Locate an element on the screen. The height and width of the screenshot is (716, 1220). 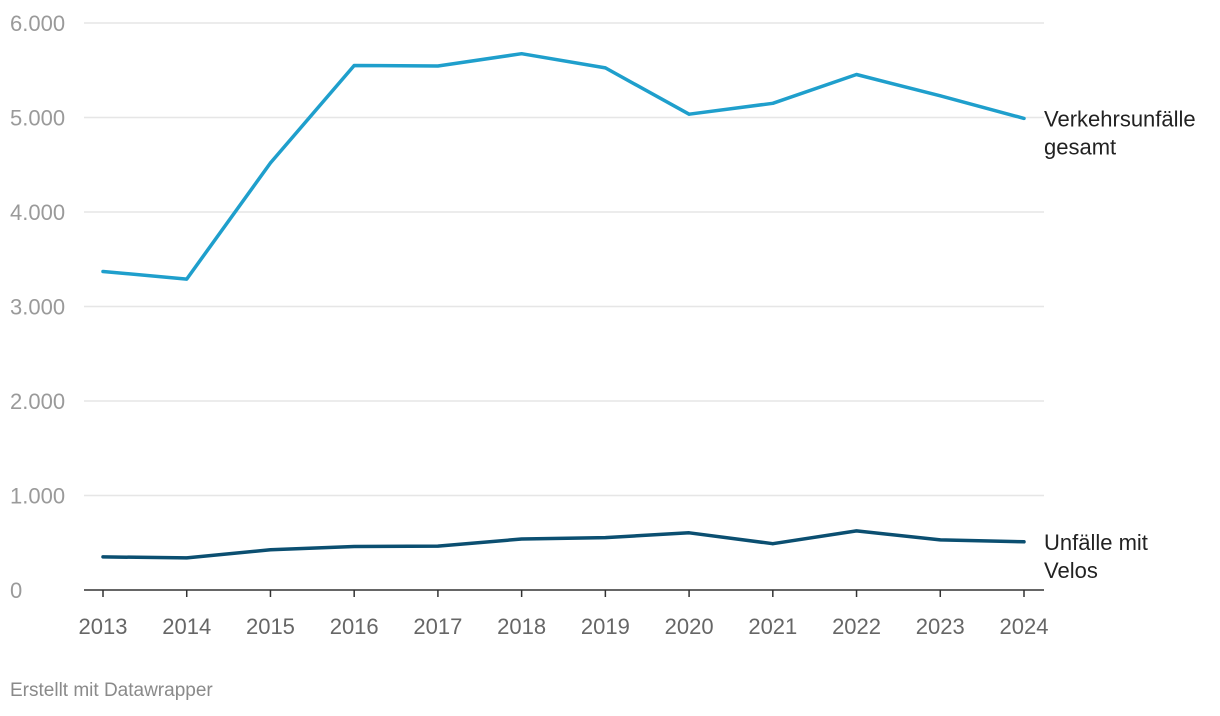
x-tick-label: 2013 is located at coordinates (103, 626).